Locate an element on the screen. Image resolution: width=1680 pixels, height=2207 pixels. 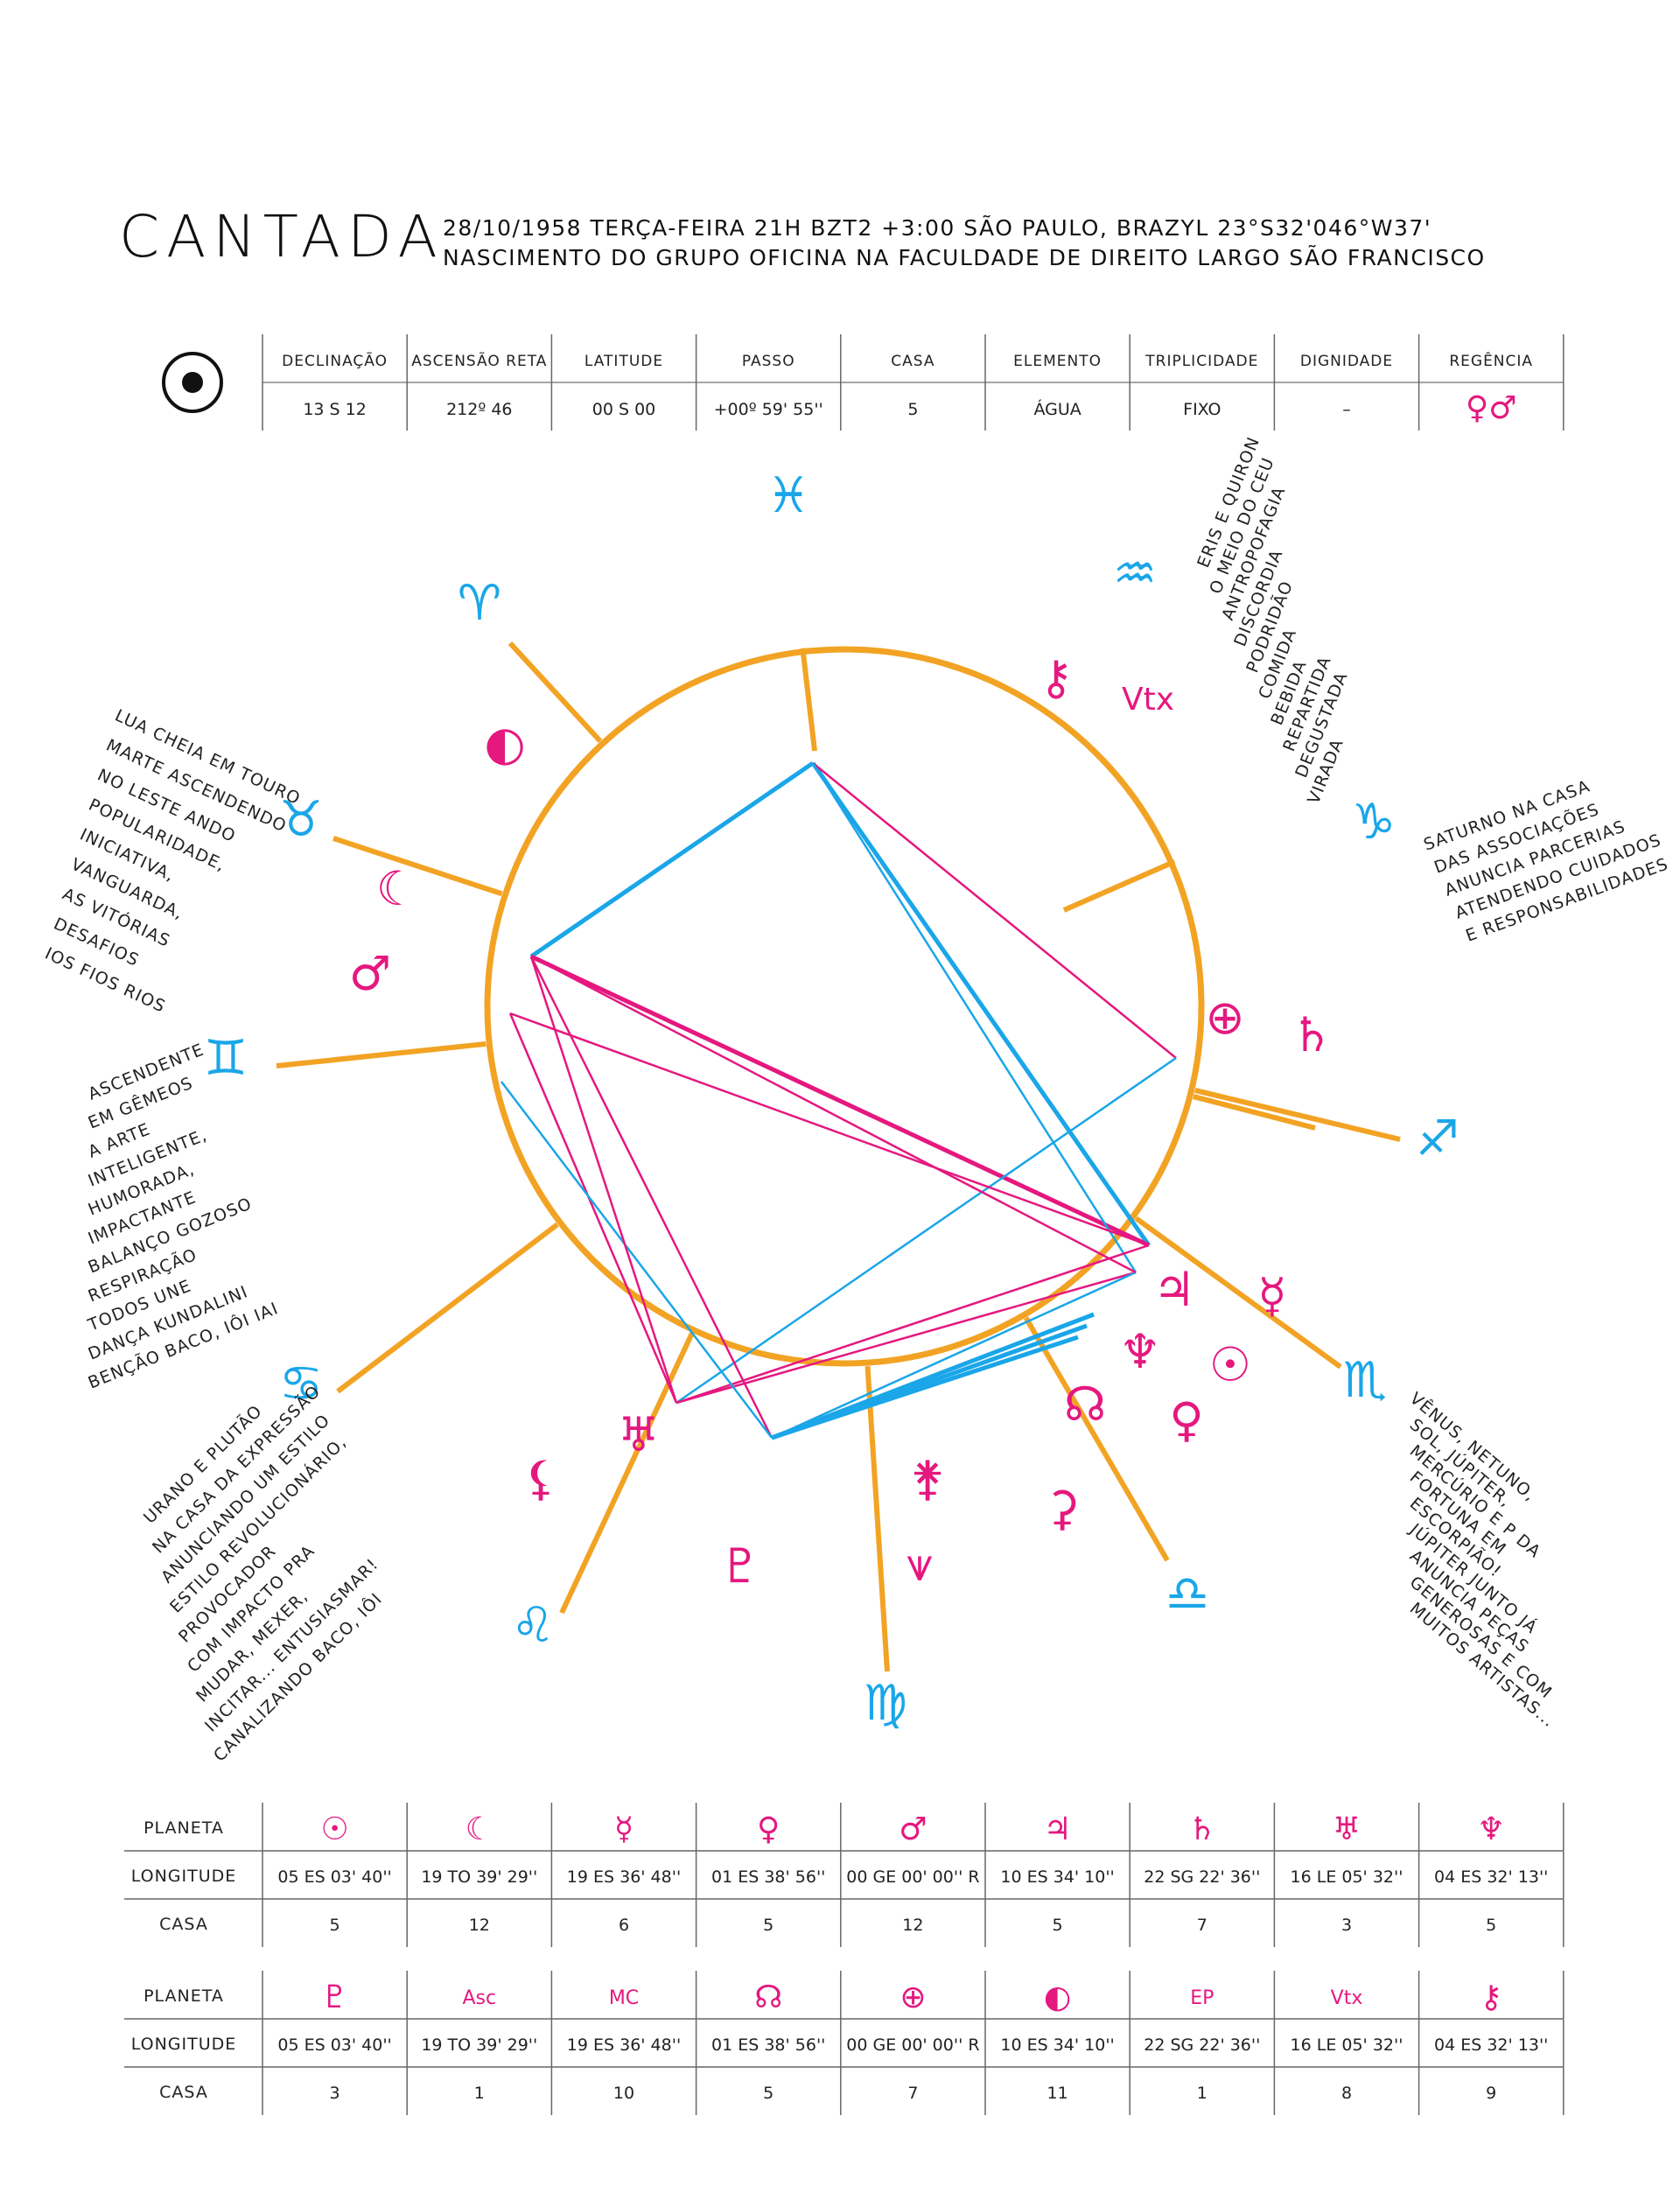
sun-table-value: – is located at coordinates (1346, 409).